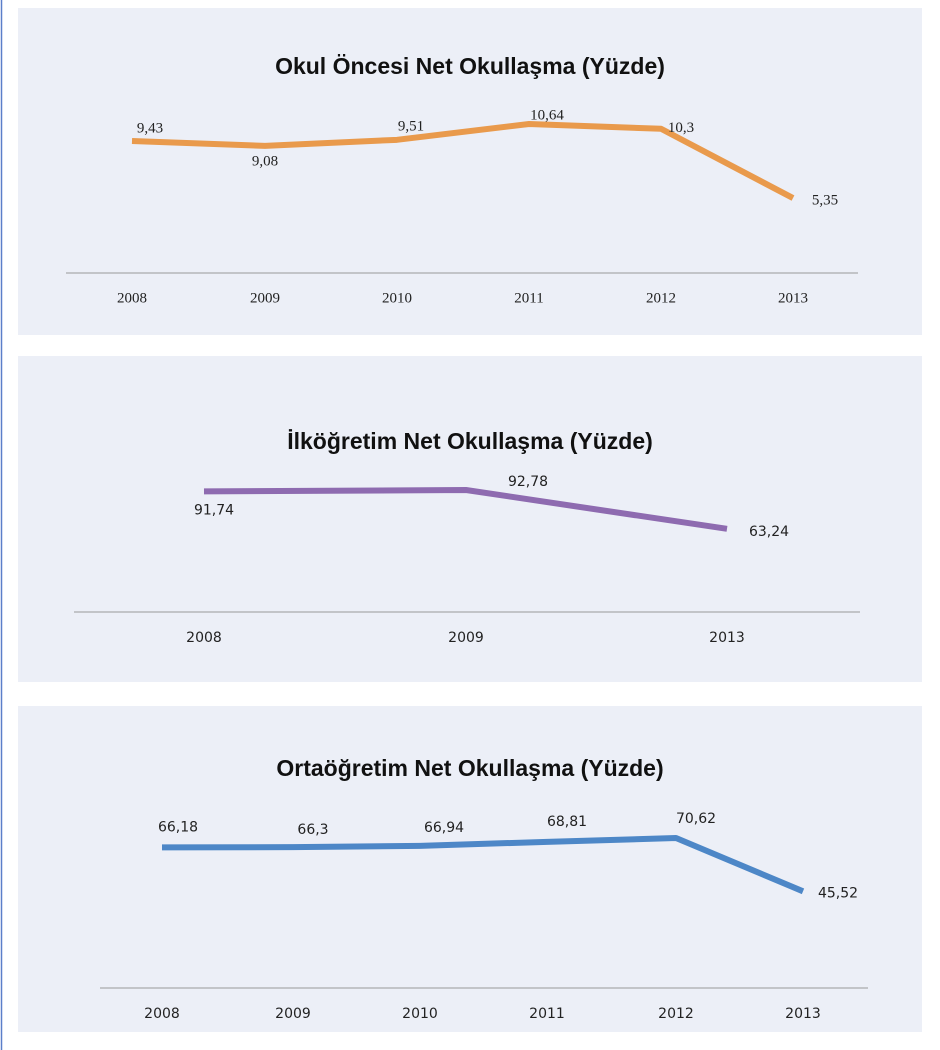  I want to click on data-label: 66,3, so click(312, 830).